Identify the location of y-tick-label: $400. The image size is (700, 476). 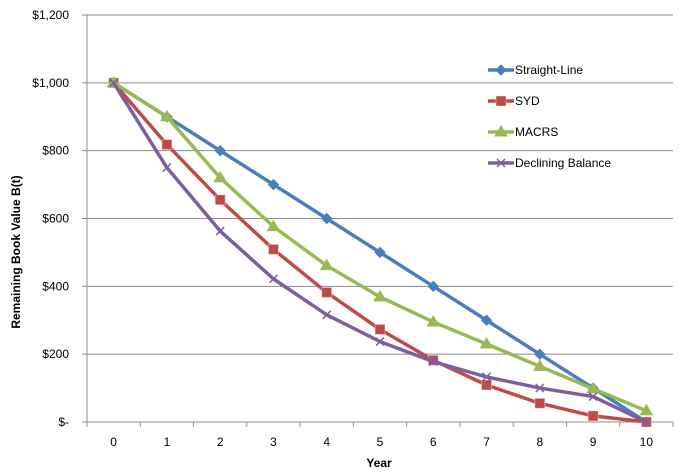
(55, 286).